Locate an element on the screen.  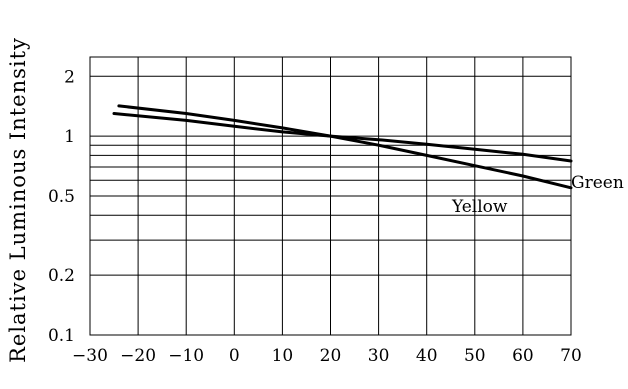
series-label-green: Green is located at coordinates (597, 183).